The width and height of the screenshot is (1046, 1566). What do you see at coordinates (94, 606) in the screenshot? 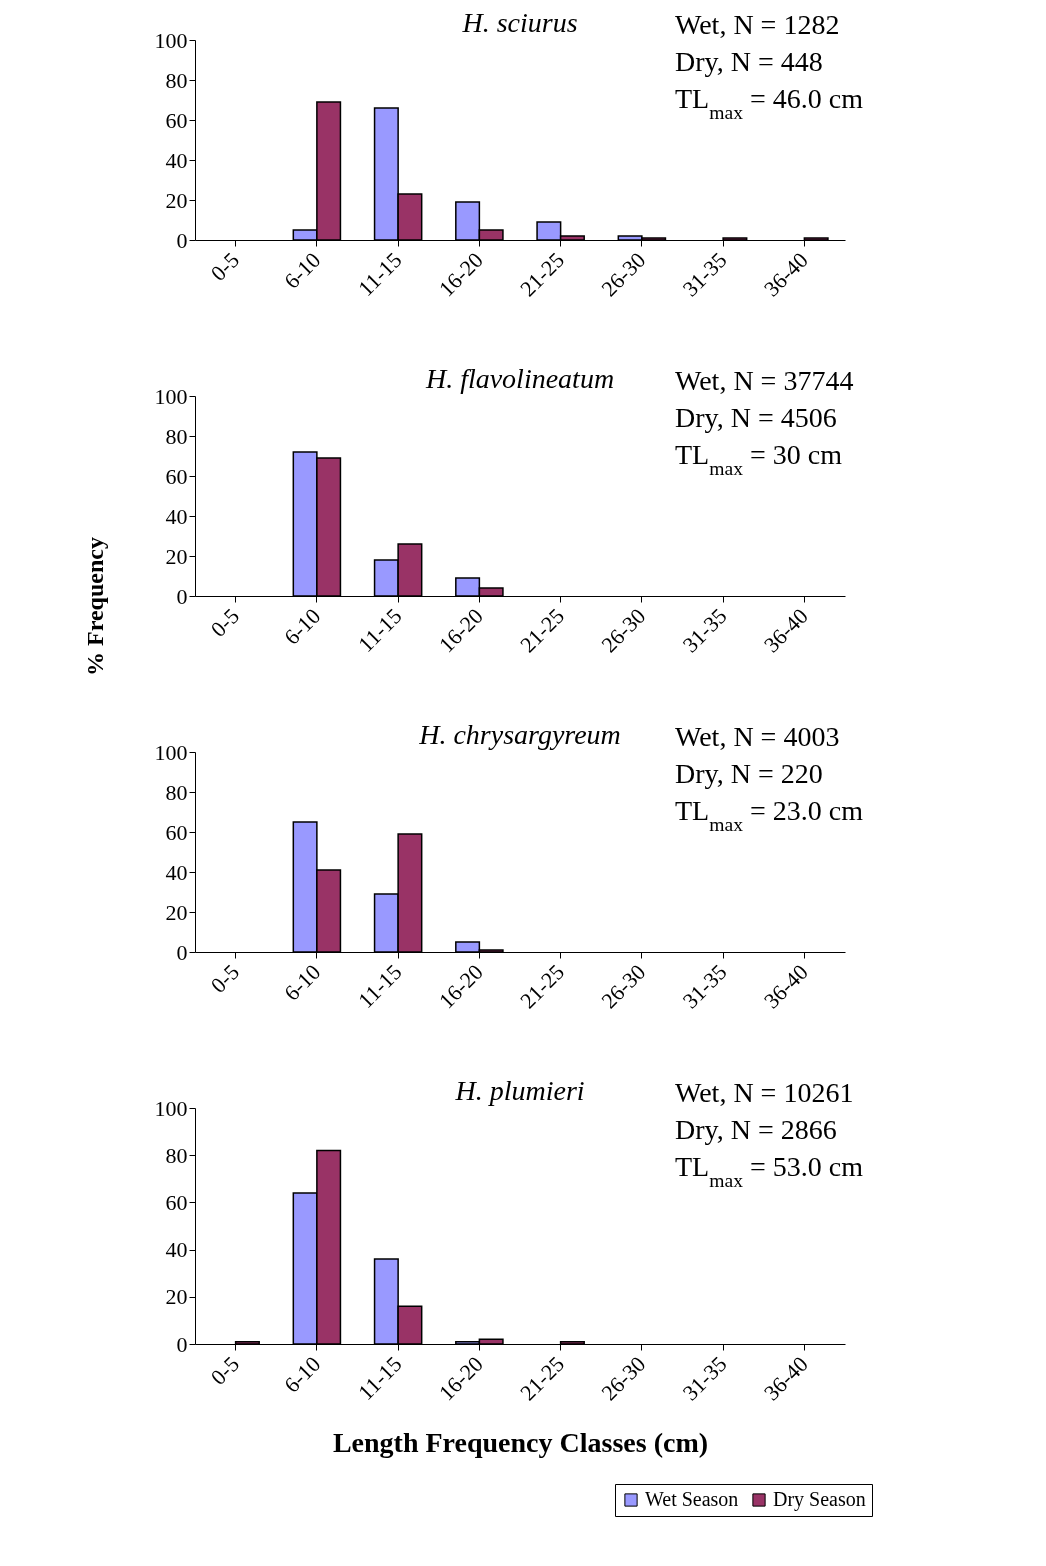
I see `y-axis-title: % Frequency` at bounding box center [94, 606].